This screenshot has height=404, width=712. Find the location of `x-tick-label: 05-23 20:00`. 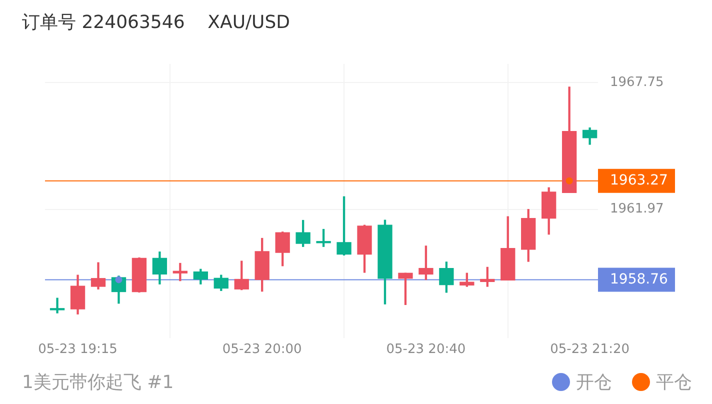

x-tick-label: 05-23 20:00 is located at coordinates (262, 350).